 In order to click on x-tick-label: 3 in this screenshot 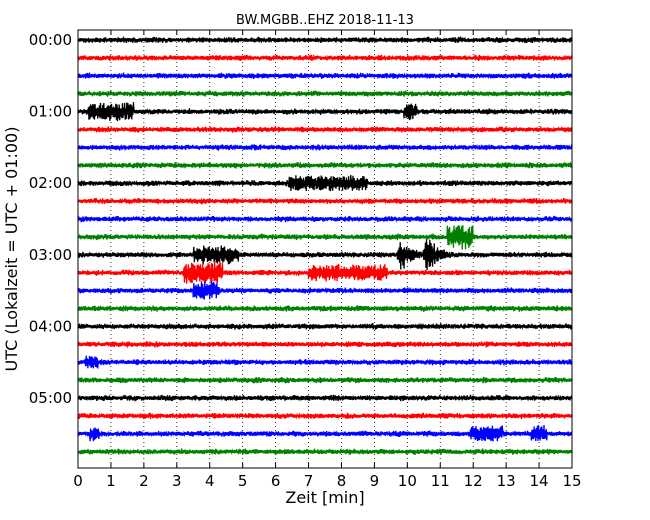, I will do `click(177, 481)`.